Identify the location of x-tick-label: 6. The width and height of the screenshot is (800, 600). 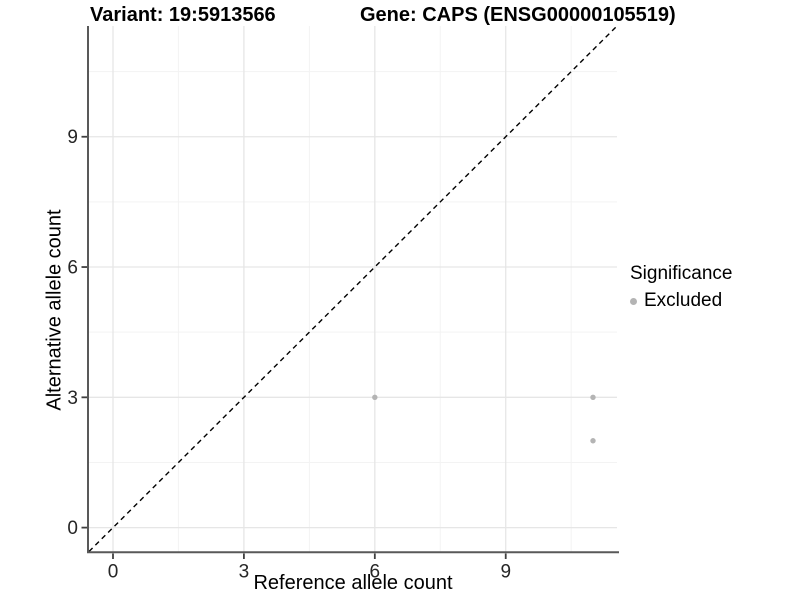
(375, 572).